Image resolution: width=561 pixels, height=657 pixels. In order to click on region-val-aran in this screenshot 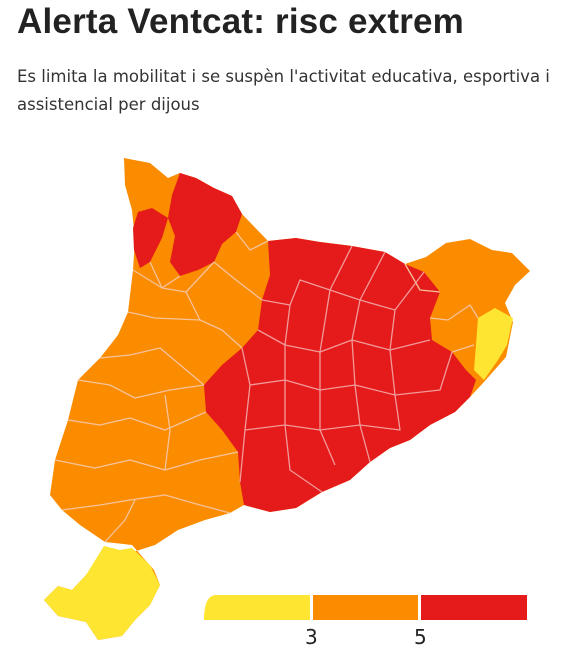, I will do `click(150, 238)`.